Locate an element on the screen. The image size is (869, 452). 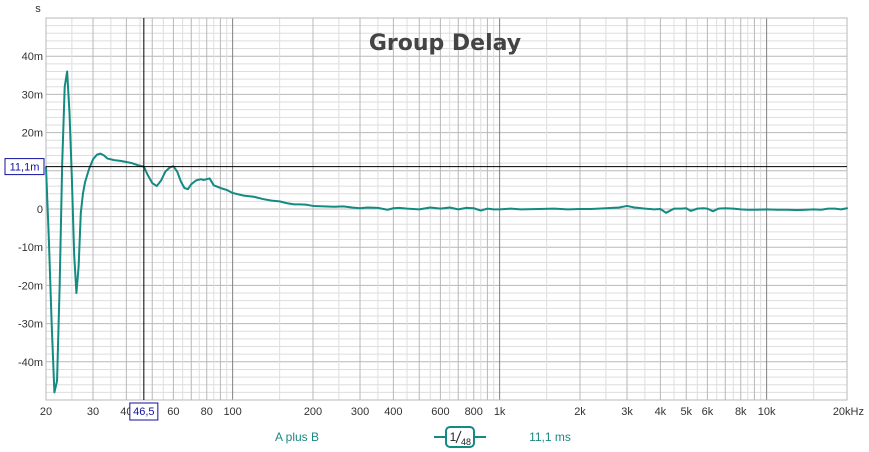
x-tick-label: 20kHz is located at coordinates (848, 412).